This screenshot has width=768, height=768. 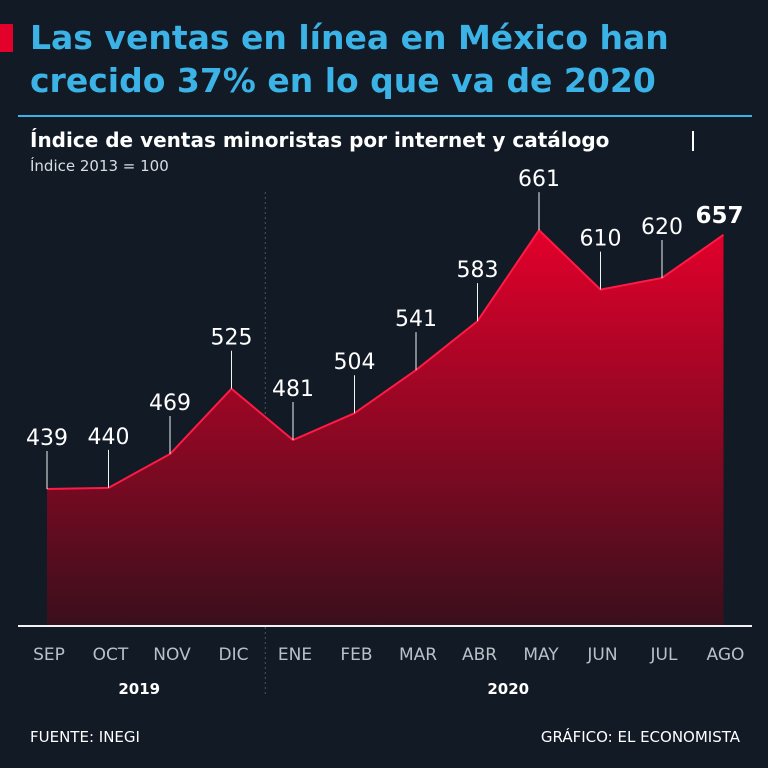 I want to click on data-label: 661, so click(x=539, y=179).